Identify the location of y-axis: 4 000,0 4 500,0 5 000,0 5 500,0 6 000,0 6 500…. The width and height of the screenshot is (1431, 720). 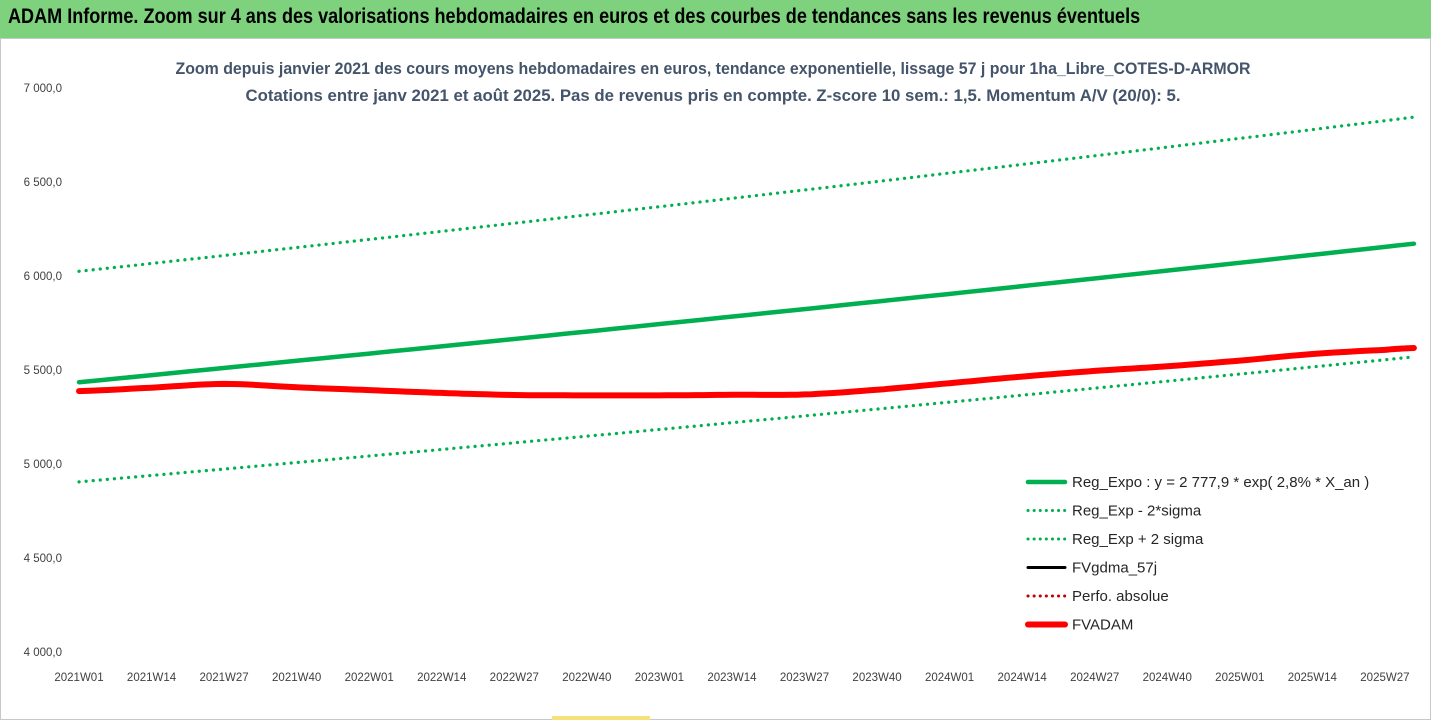
(43, 371).